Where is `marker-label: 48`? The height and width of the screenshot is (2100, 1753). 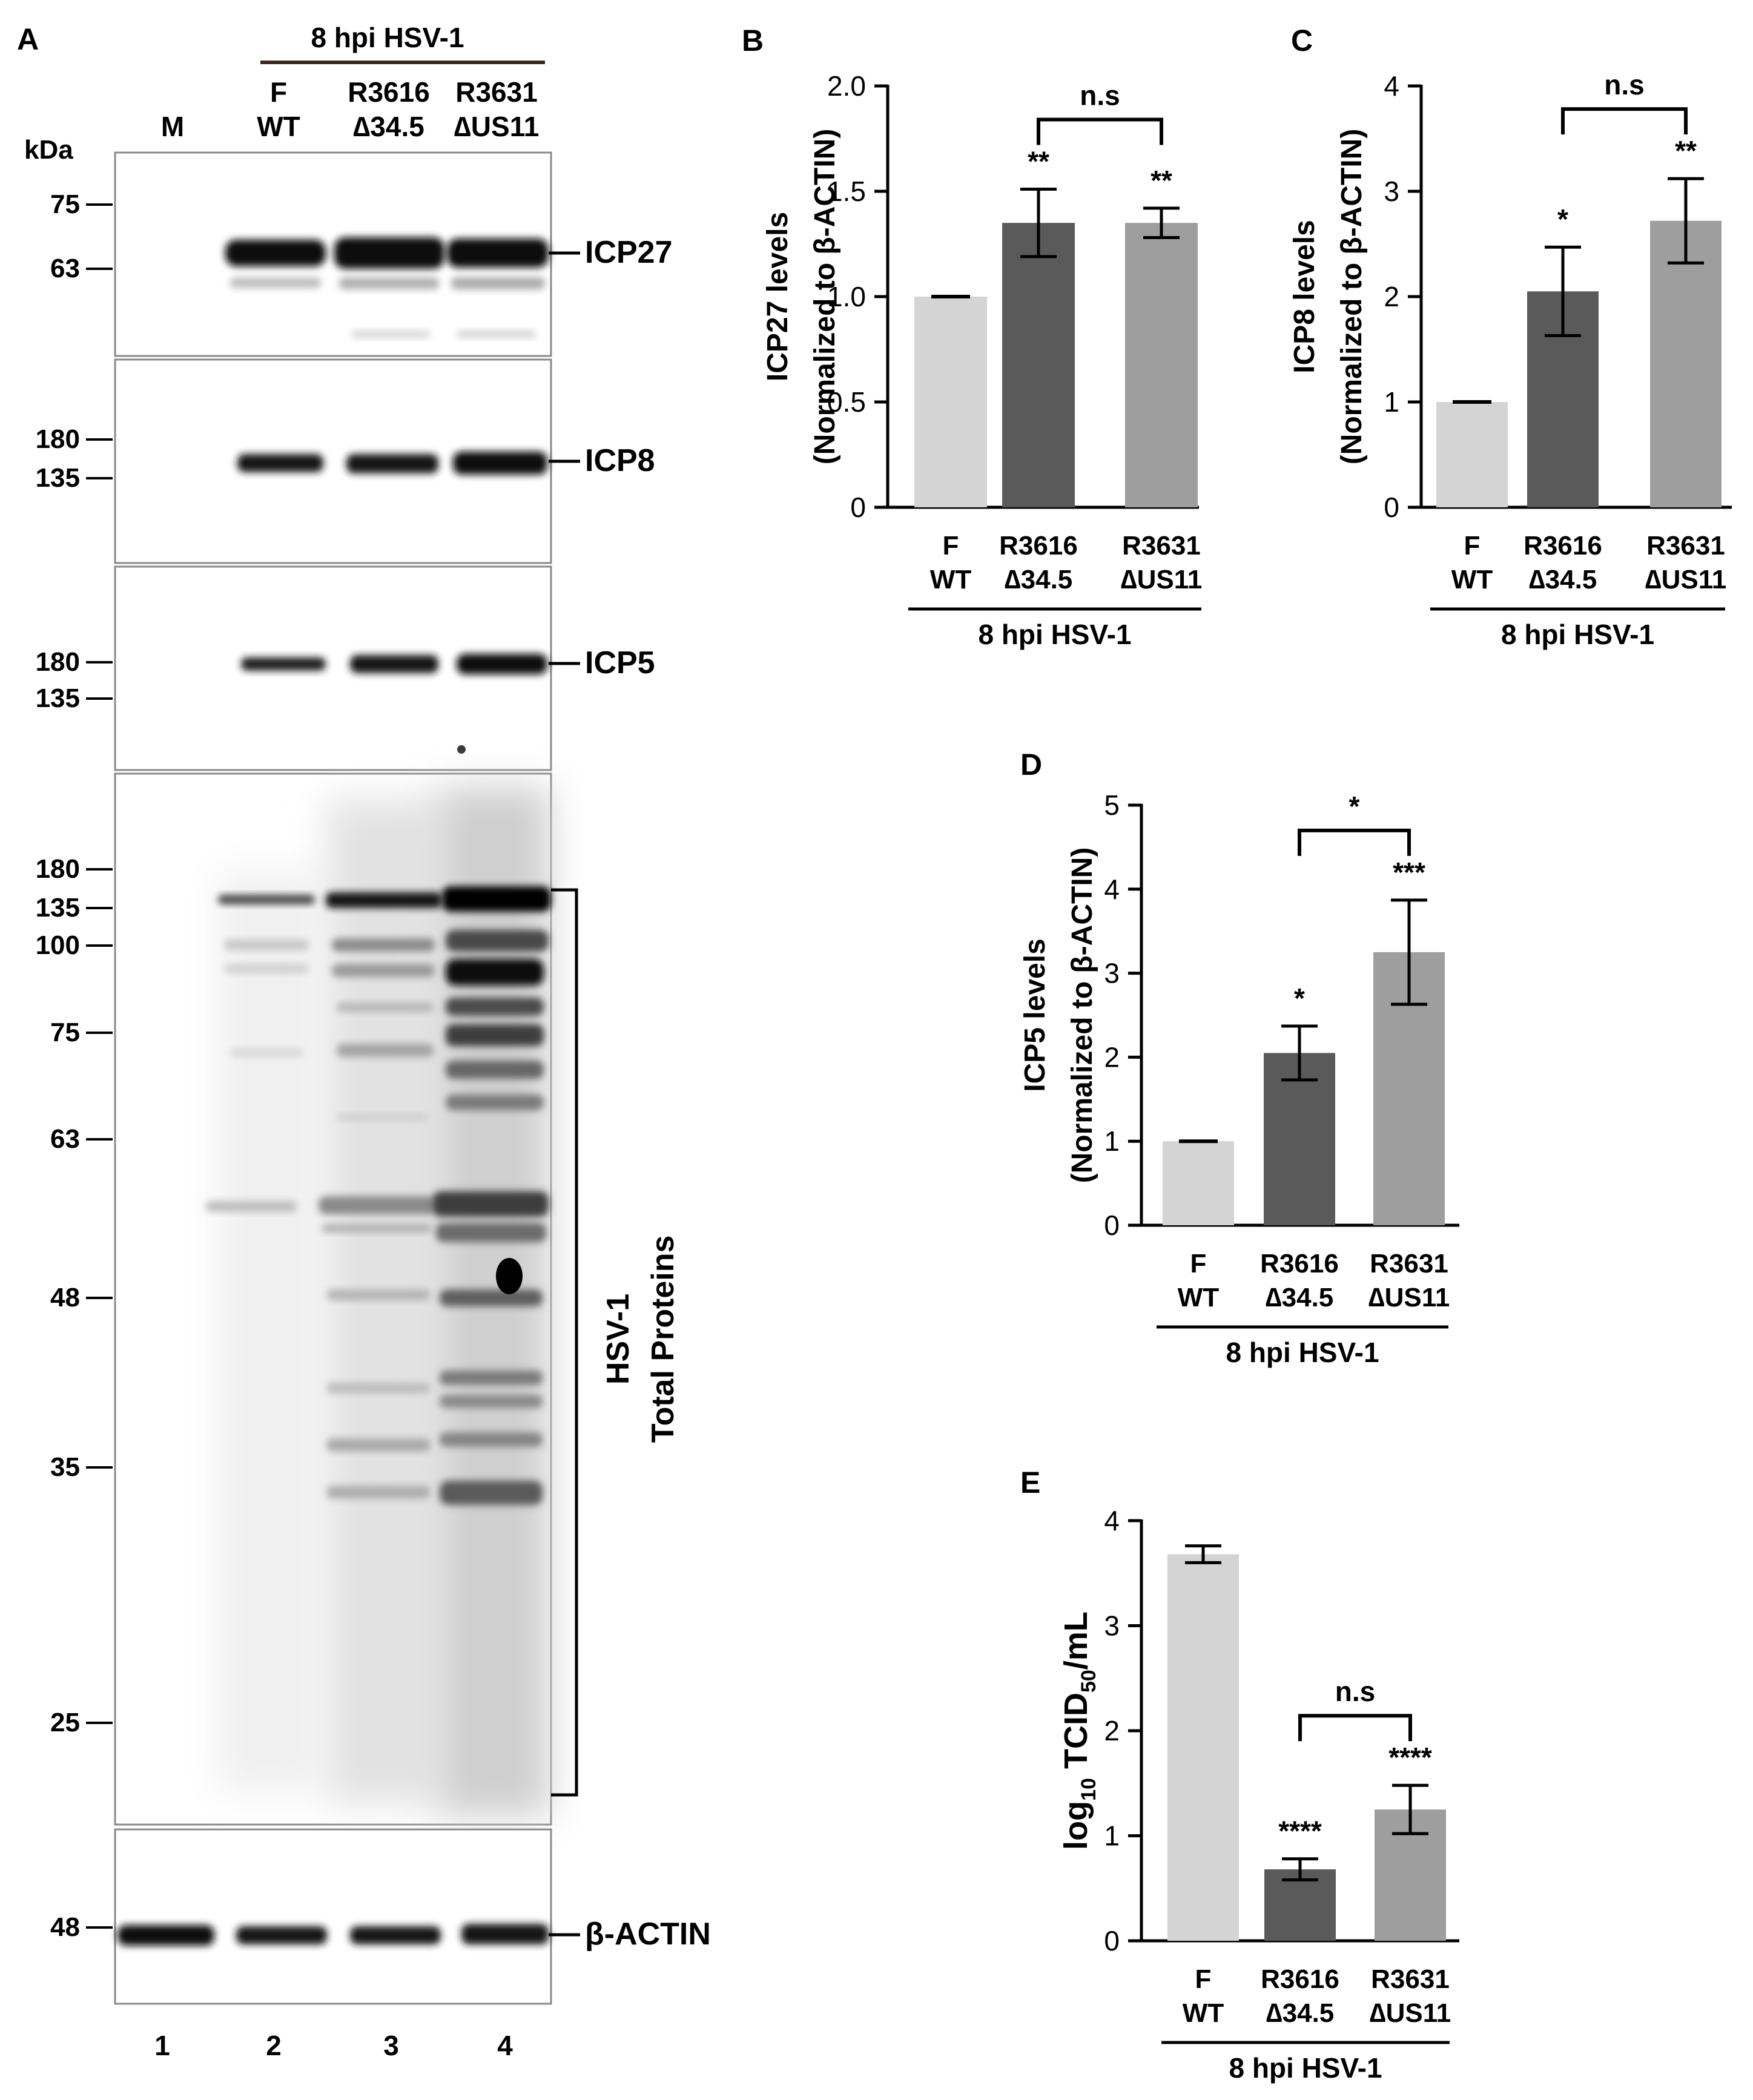 marker-label: 48 is located at coordinates (65, 1297).